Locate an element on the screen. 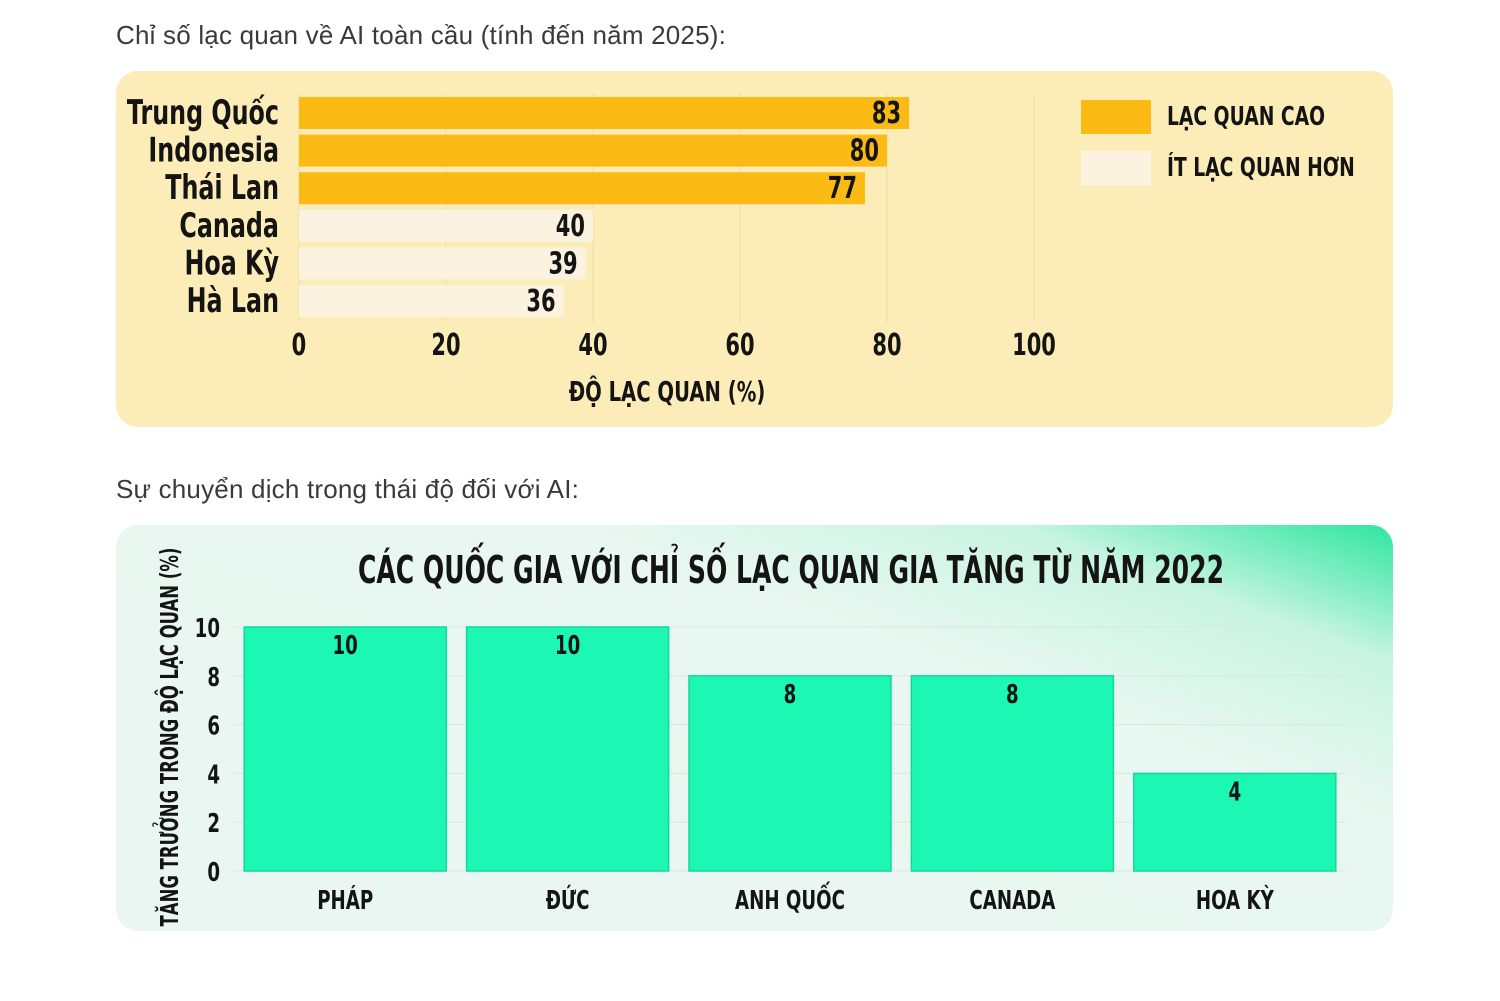  value-label-trung-quoc: 83 is located at coordinates (886, 113).